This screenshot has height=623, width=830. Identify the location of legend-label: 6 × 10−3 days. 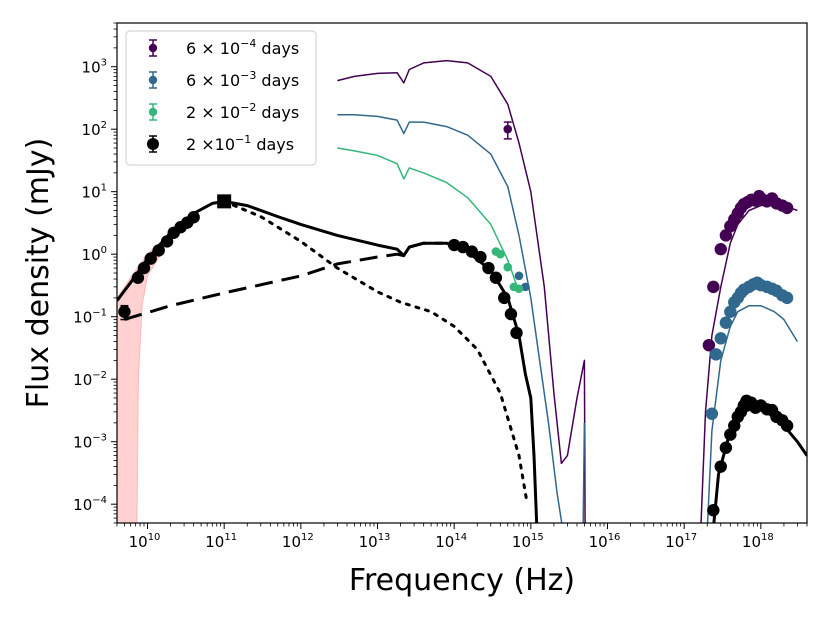
(242, 79).